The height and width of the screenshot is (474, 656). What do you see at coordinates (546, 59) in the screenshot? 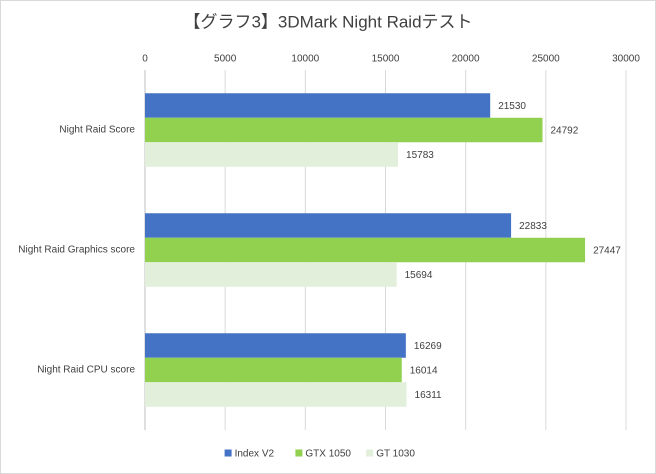
I see `x-tick-label: 25000` at bounding box center [546, 59].